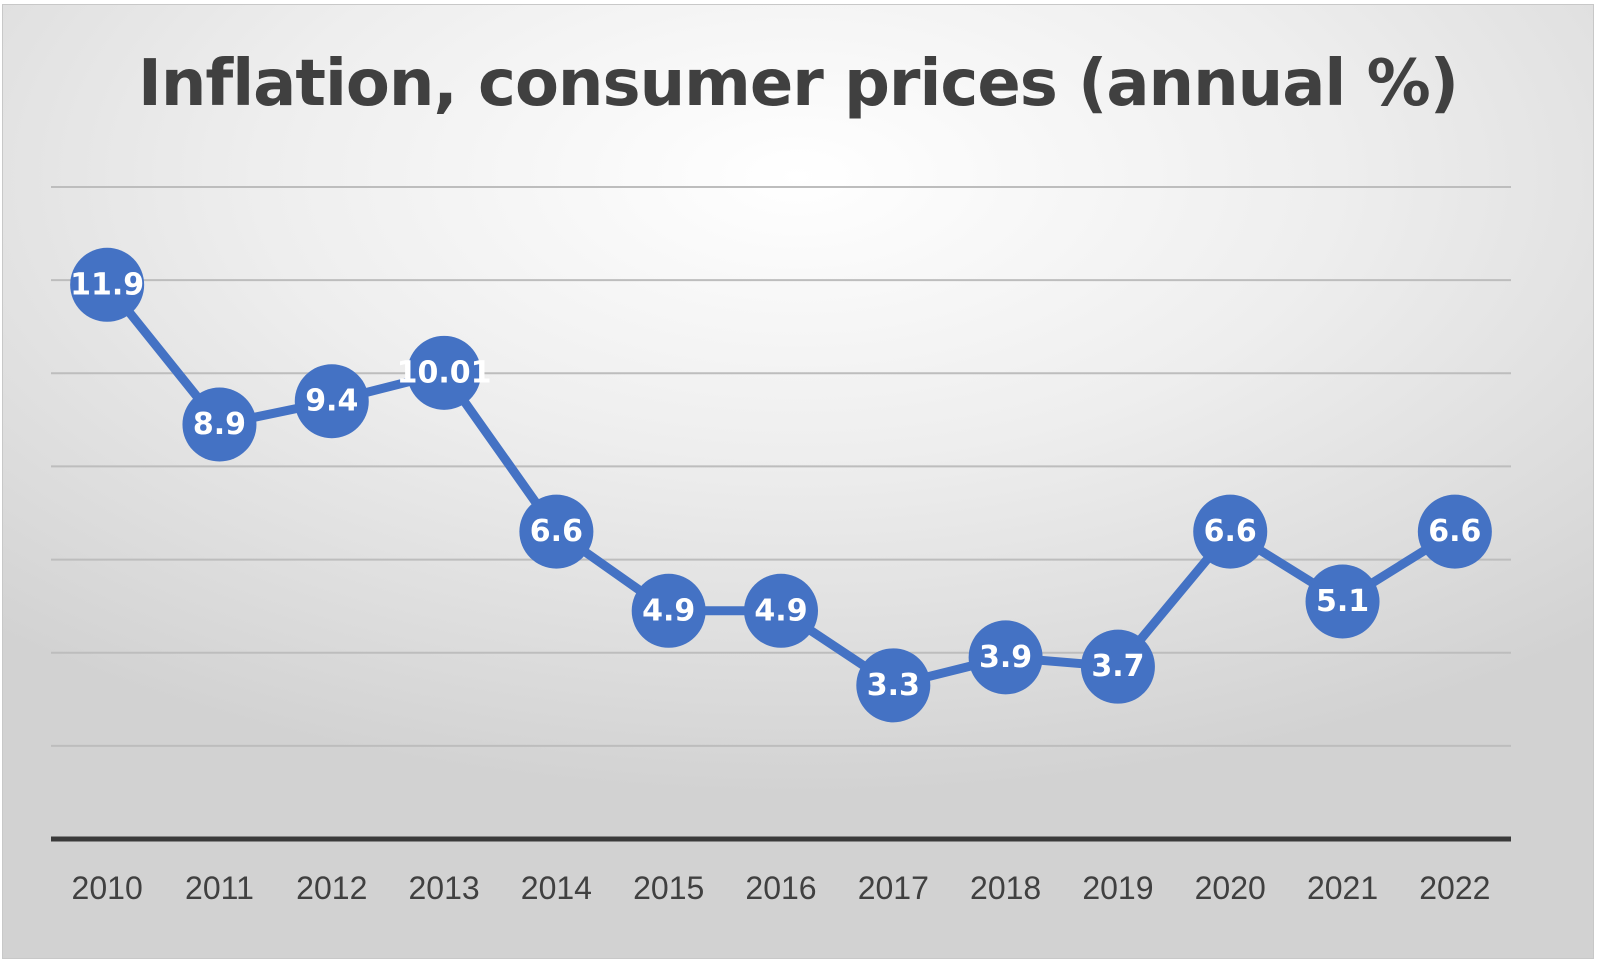 This screenshot has width=1600, height=965. I want to click on data-point-2020, so click(1230, 531).